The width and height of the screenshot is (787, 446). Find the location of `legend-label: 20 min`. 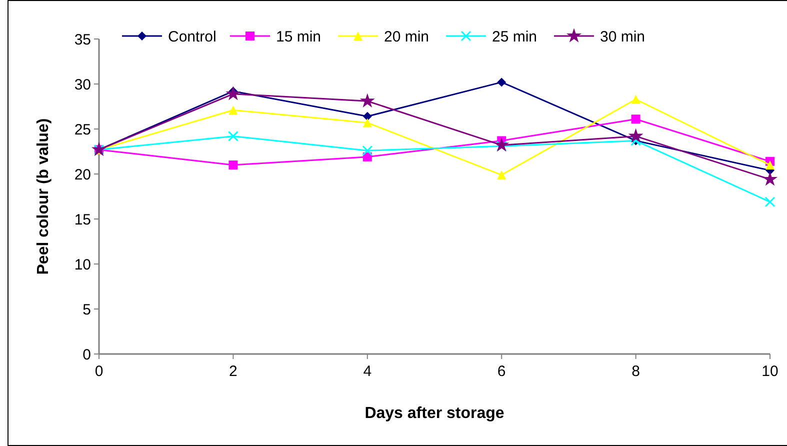

legend-label: 20 min is located at coordinates (407, 37).